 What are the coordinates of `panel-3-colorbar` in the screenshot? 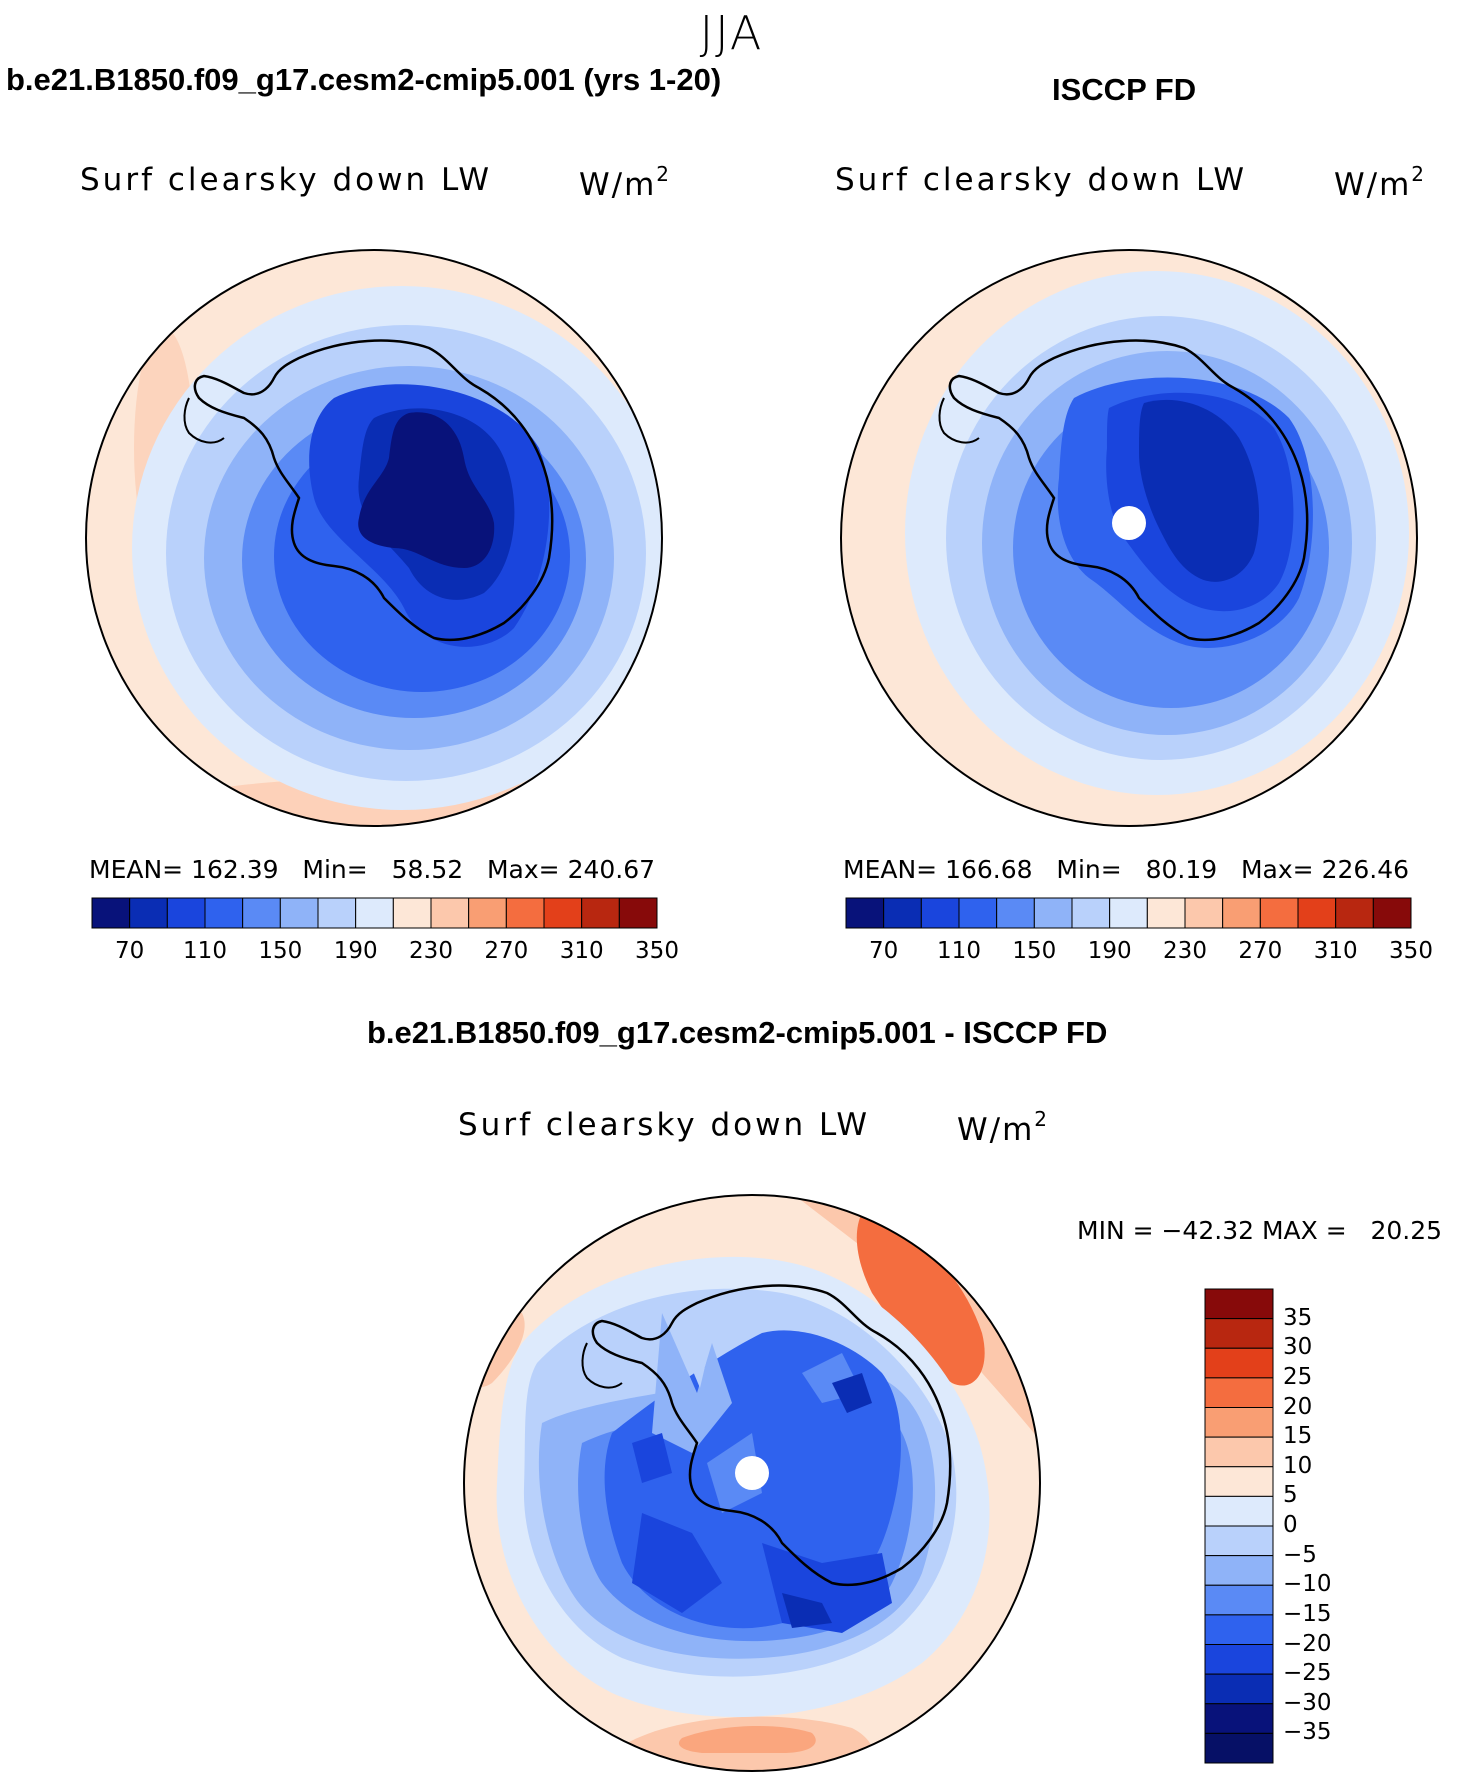 It's located at (1239, 1526).